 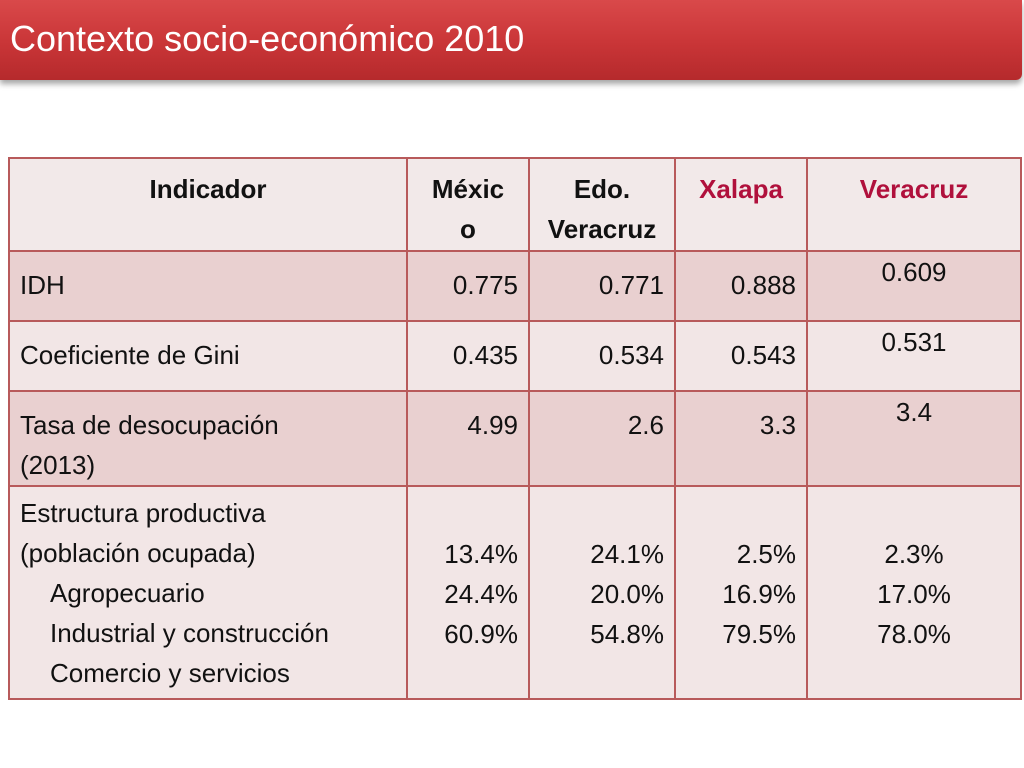 What do you see at coordinates (170, 673) in the screenshot?
I see `sublabel-comercio: Comercio y servicios` at bounding box center [170, 673].